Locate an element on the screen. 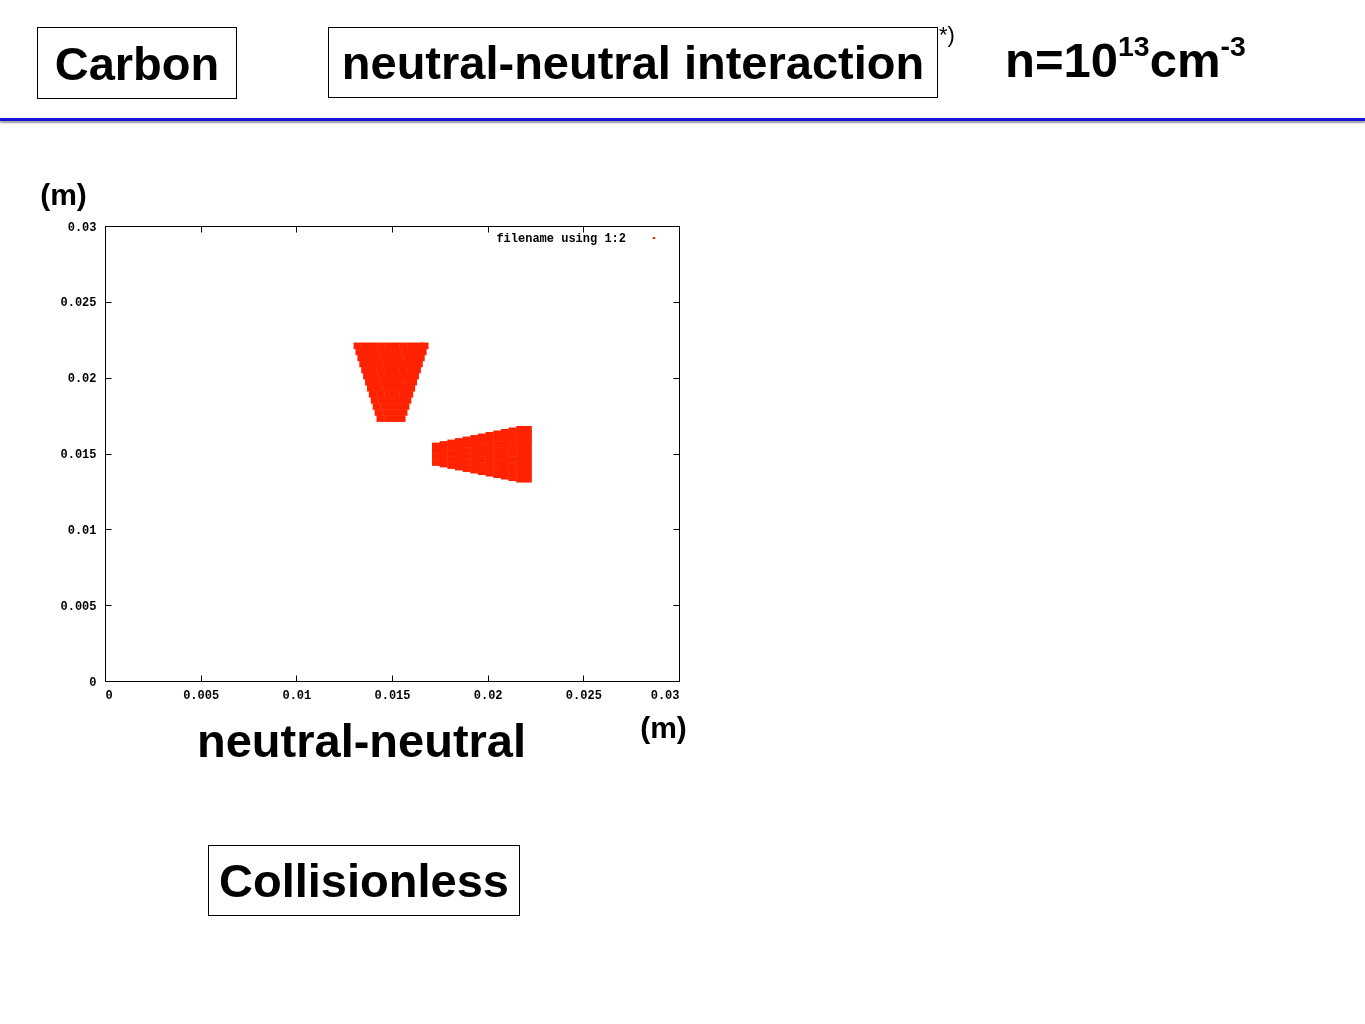  y-tick-label: 0 is located at coordinates (93, 682).